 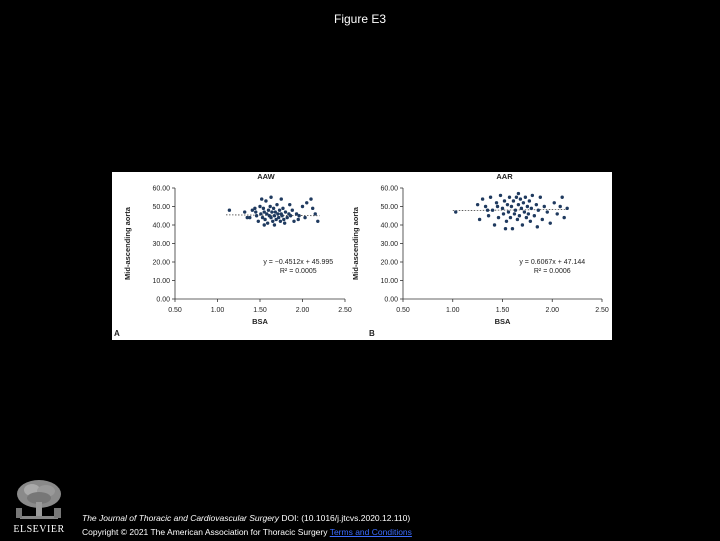 I want to click on panel-a-y-tick-label: 50.00, so click(x=161, y=207).